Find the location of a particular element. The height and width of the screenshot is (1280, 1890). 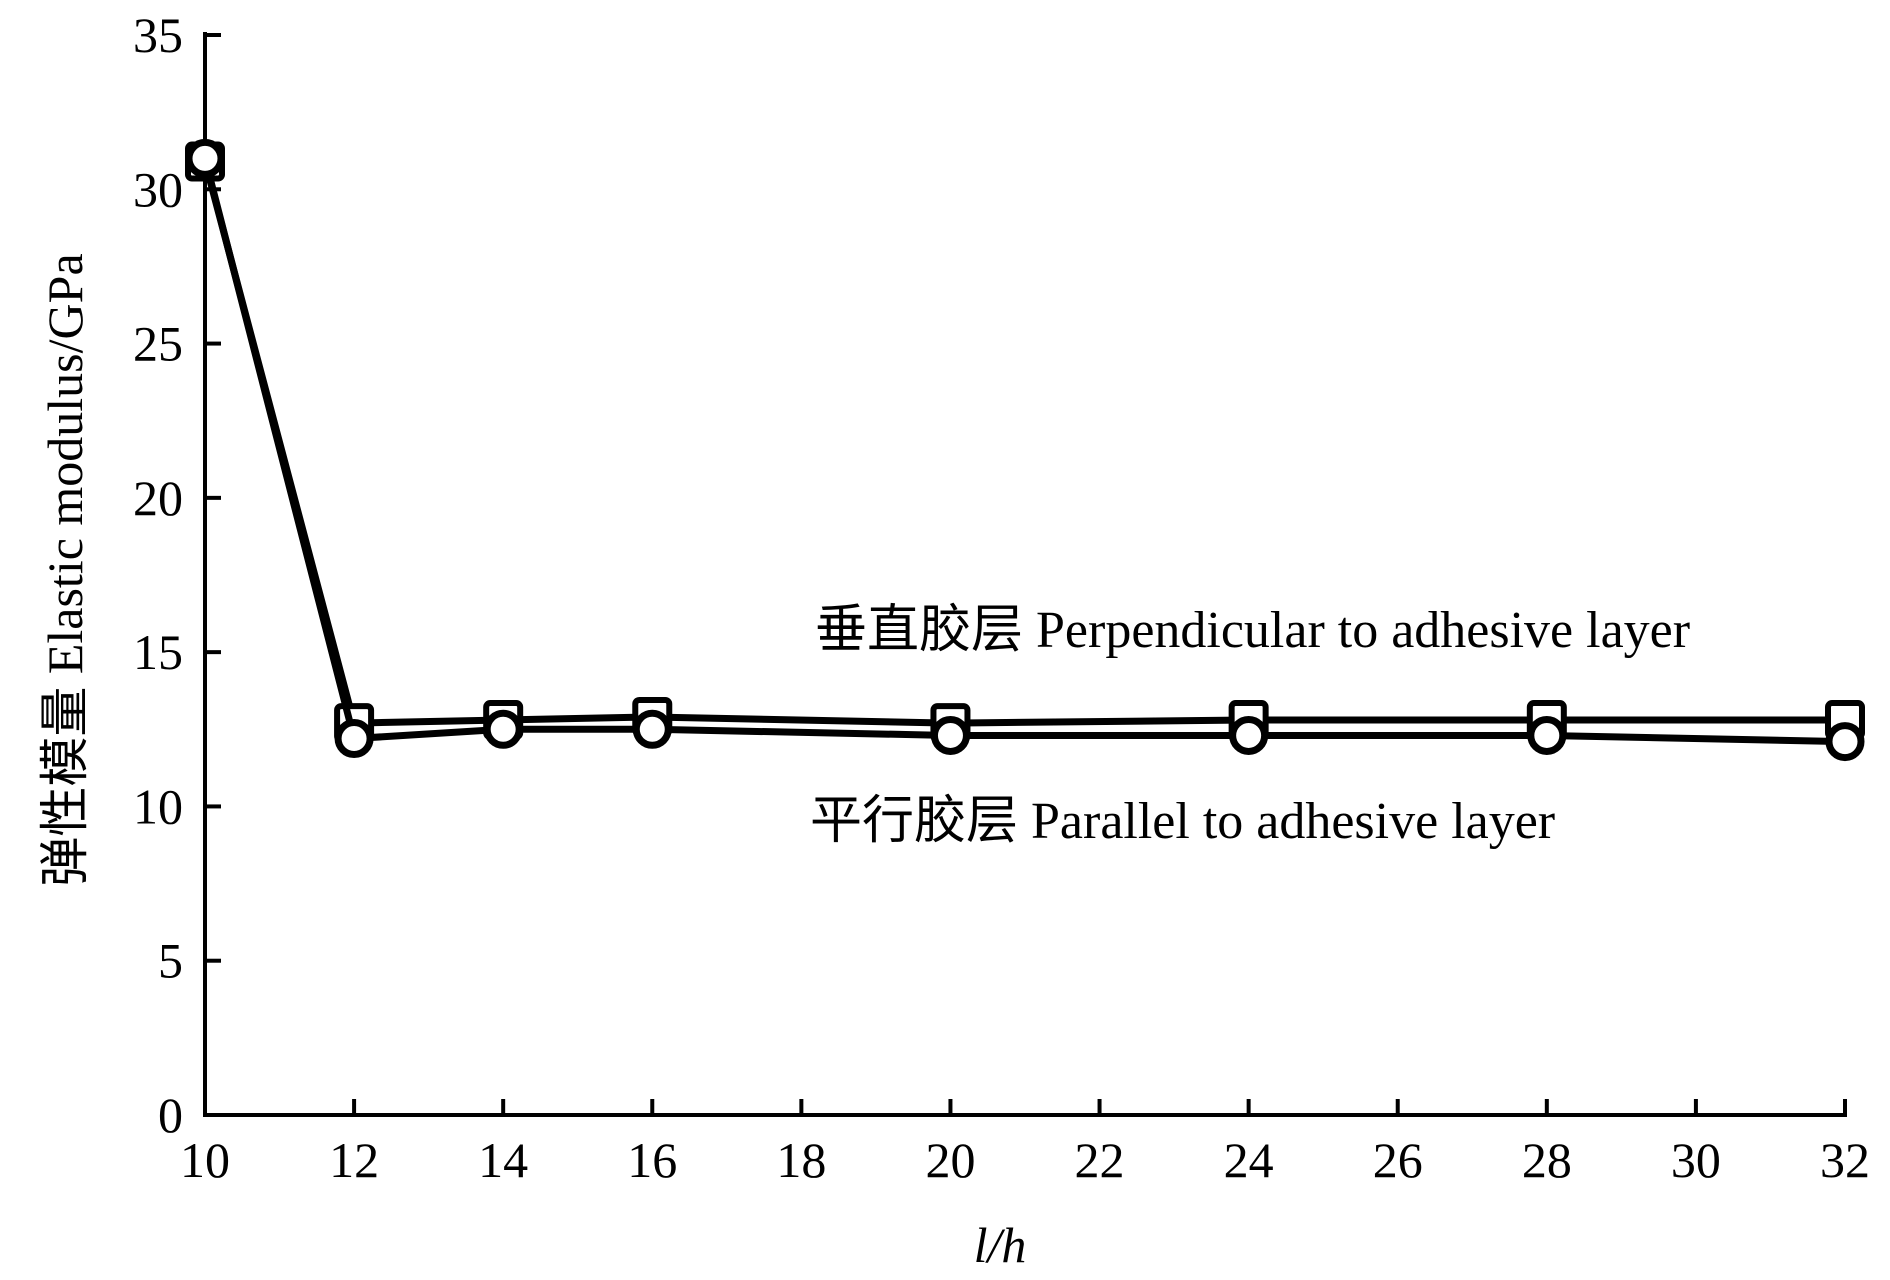

x-tick-label: 26 is located at coordinates (1398, 1160).